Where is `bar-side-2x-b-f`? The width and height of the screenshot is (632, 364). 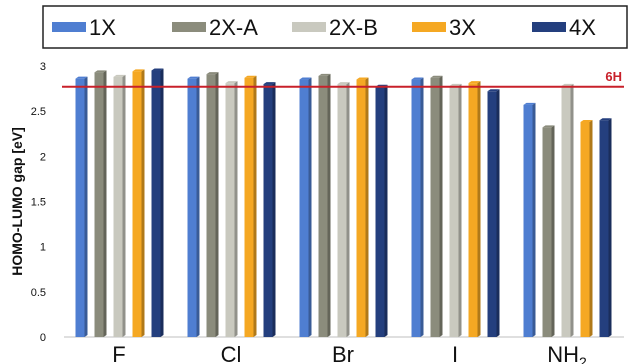 bar-side-2x-b-f is located at coordinates (124, 205).